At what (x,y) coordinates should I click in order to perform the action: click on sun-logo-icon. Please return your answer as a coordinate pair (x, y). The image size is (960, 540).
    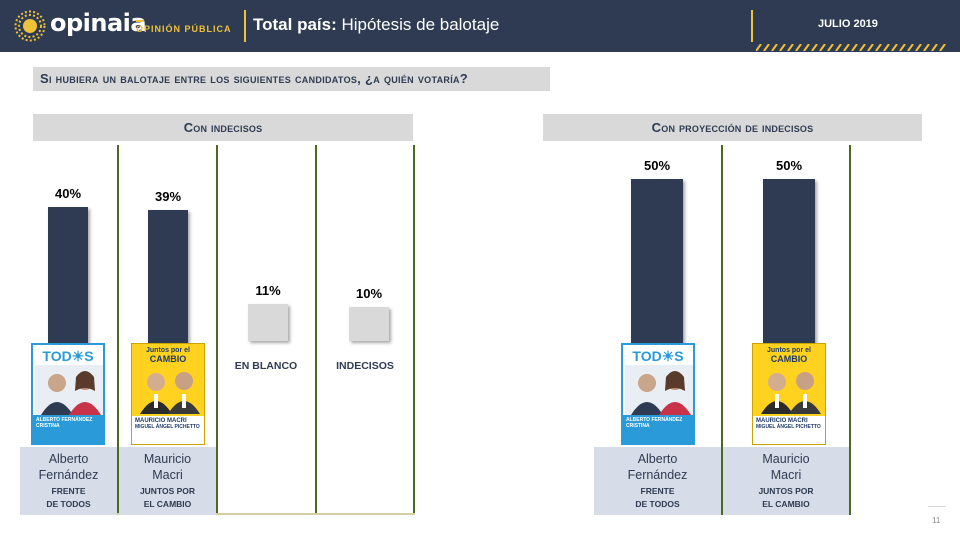
    Looking at the image, I should click on (30, 26).